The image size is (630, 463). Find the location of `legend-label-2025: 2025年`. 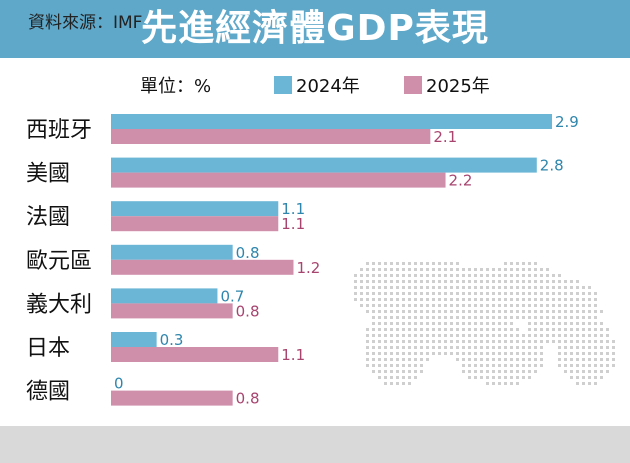

legend-label-2025: 2025年 is located at coordinates (458, 86).